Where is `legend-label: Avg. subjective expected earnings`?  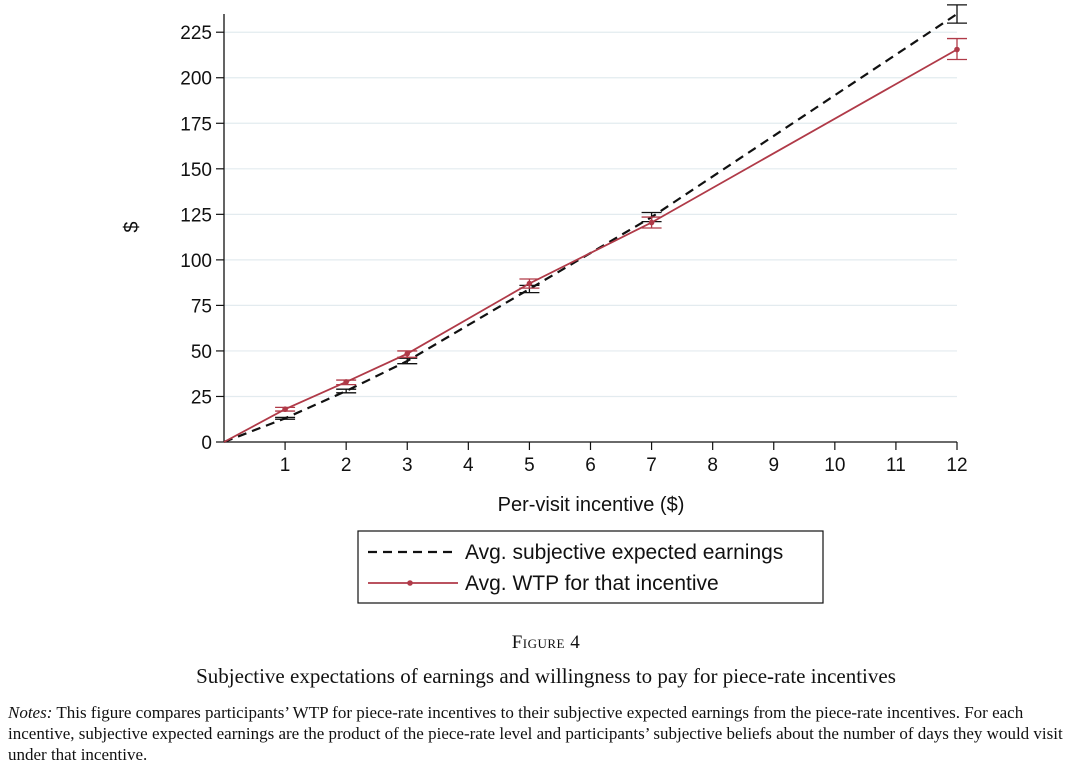
legend-label: Avg. subjective expected earnings is located at coordinates (624, 552).